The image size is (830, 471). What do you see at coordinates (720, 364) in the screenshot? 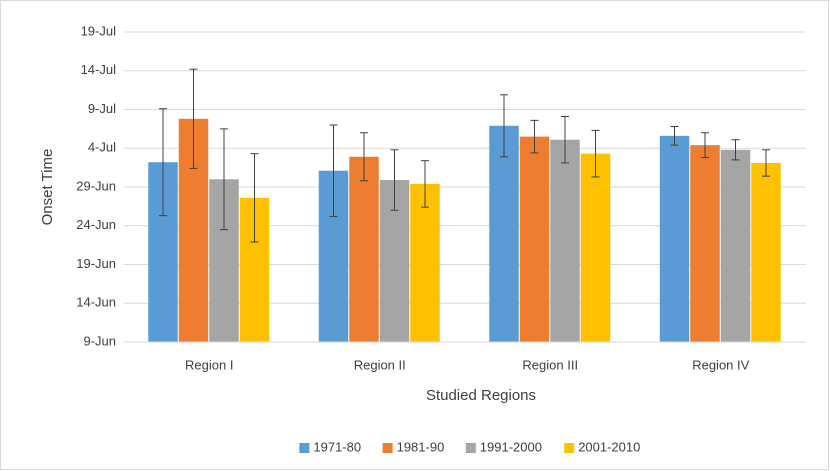
I see `x-tick-label: Region IV` at bounding box center [720, 364].